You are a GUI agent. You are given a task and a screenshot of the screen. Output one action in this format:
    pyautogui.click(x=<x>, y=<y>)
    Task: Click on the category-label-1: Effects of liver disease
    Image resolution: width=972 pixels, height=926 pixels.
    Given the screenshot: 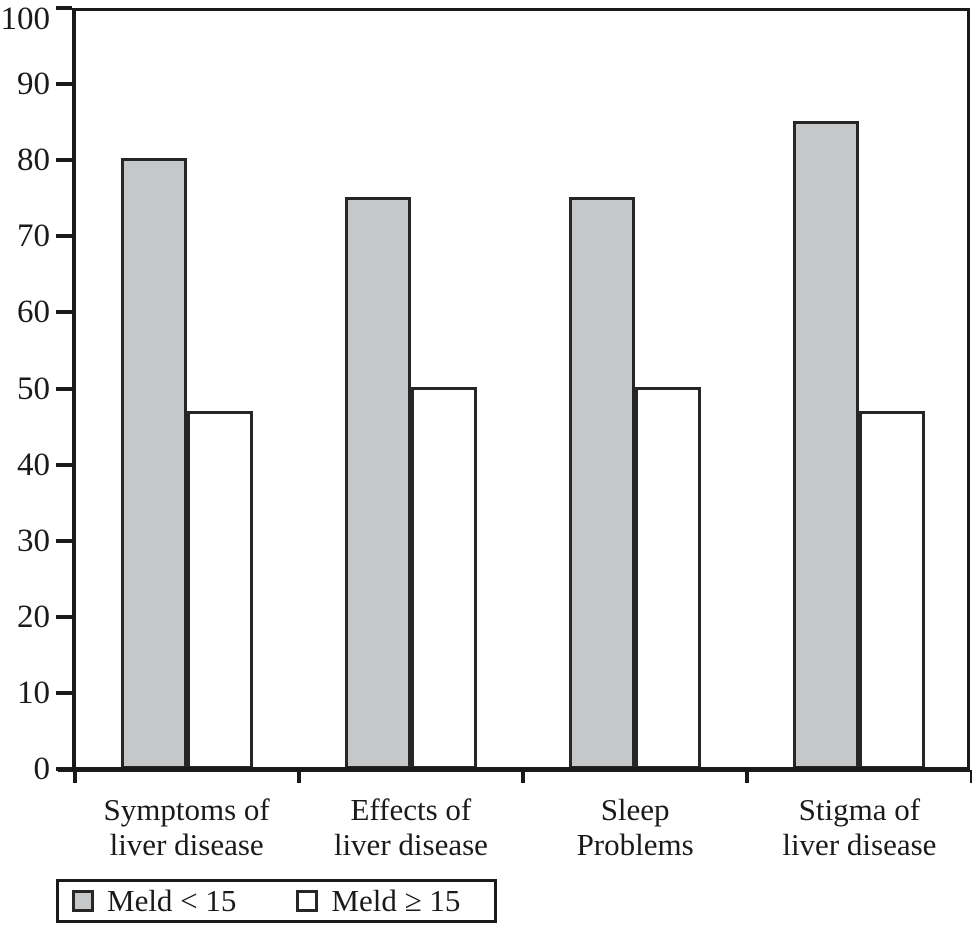 What is the action you would take?
    pyautogui.click(x=411, y=827)
    